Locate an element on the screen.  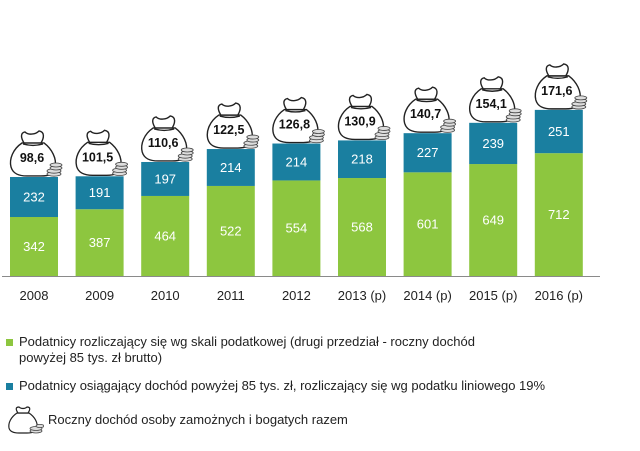
data-label-green: 464 is located at coordinates (165, 235).